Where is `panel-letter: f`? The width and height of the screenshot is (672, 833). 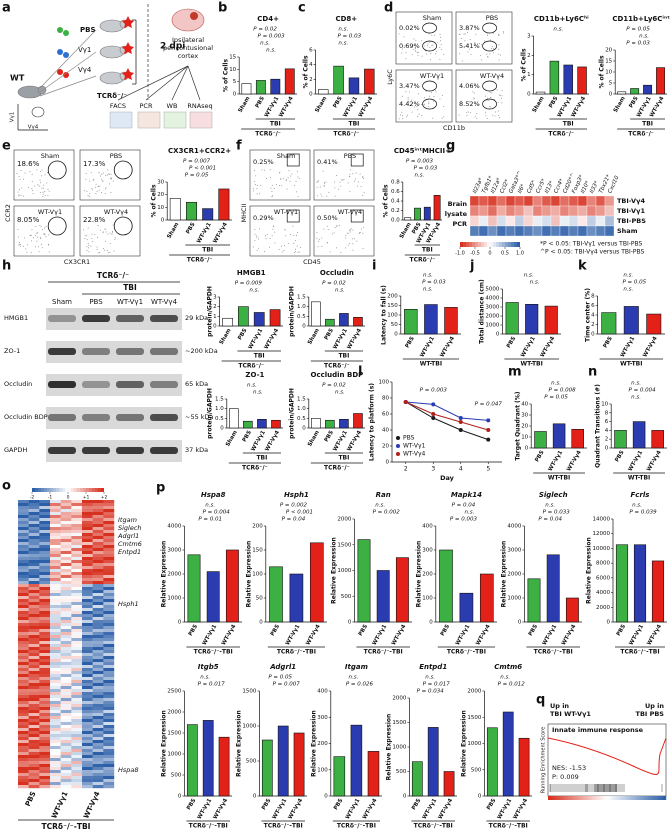
panel-letter: f is located at coordinates (239, 146).